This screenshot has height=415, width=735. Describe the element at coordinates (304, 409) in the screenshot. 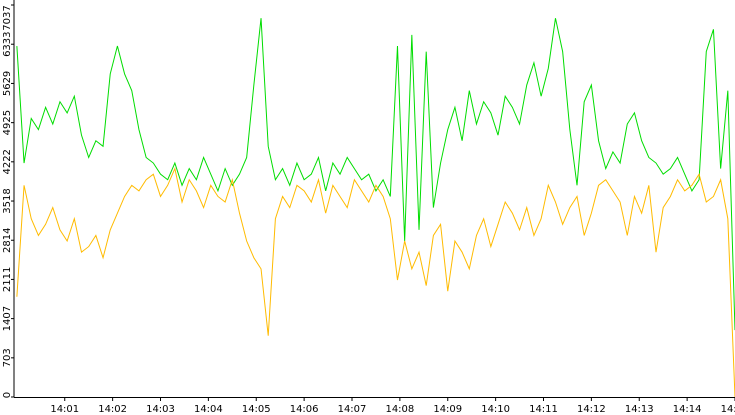

I see `x-tick-label: 14:06` at that location.